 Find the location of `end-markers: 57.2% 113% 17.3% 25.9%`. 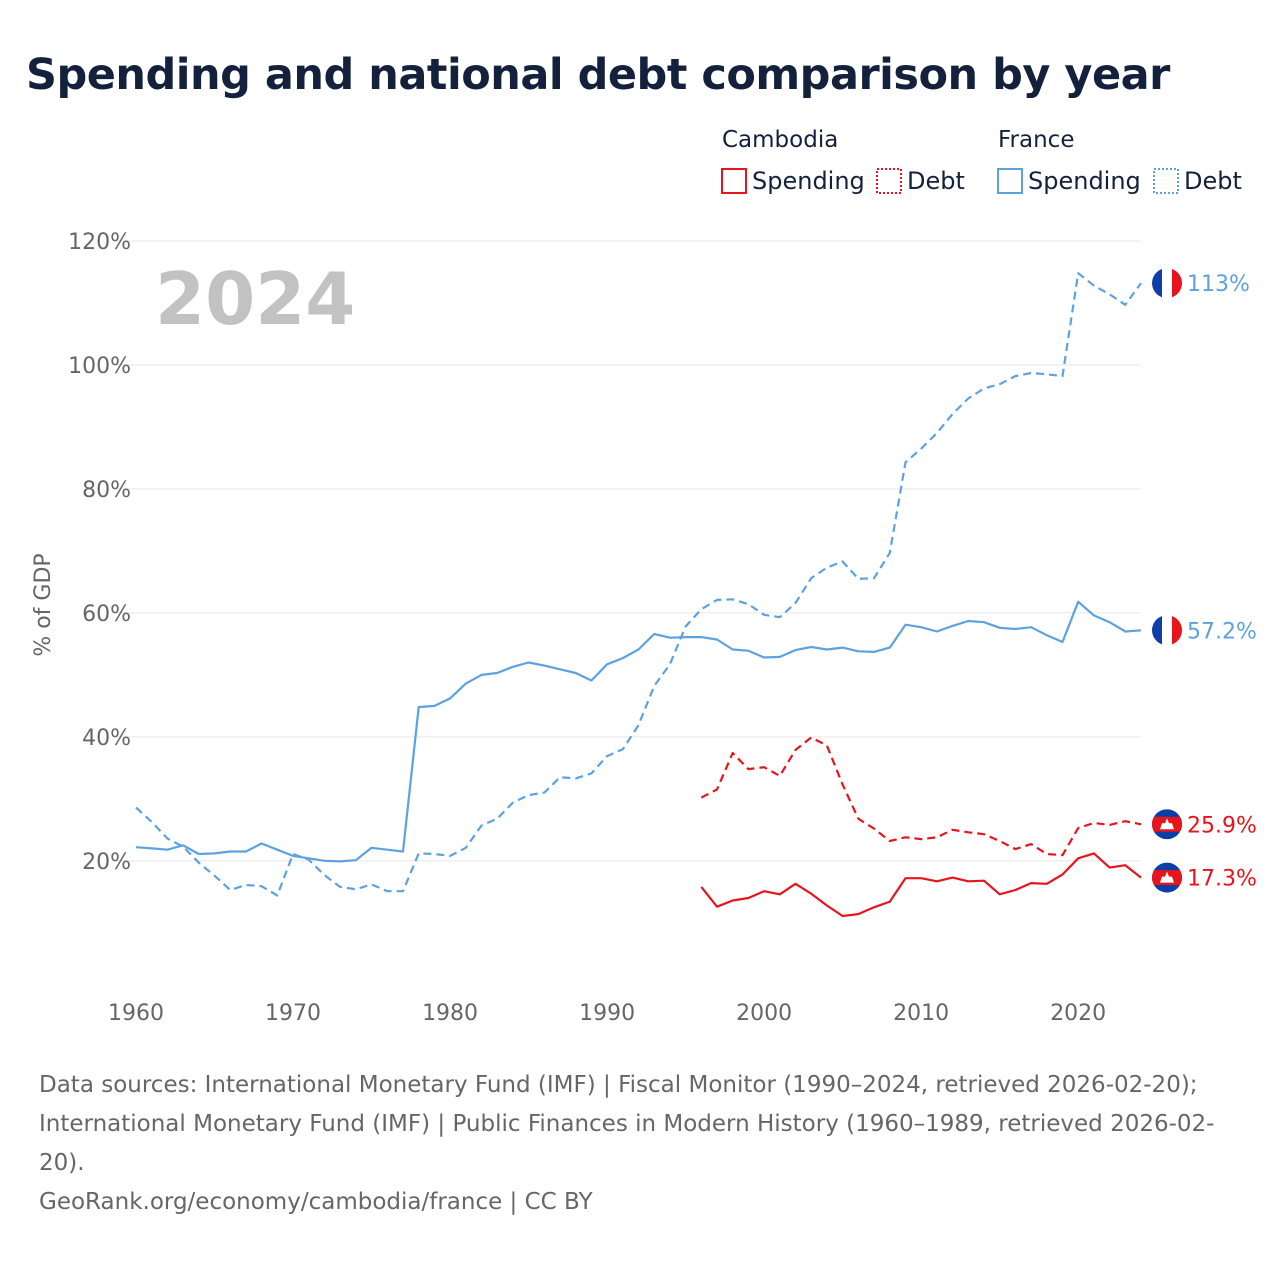

end-markers: 57.2% 113% 17.3% 25.9% is located at coordinates (1204, 580).